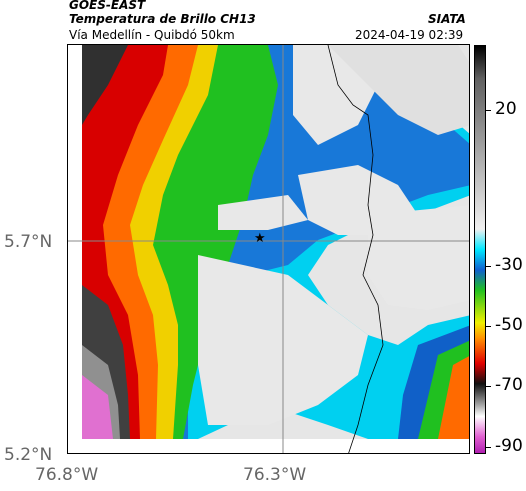  I want to click on lat-label-5-2: 5.2°N, so click(28, 455).